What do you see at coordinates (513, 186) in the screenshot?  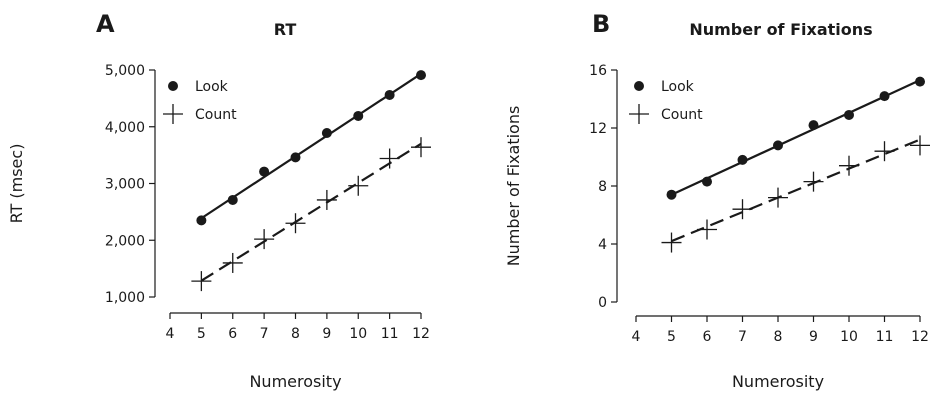 I see `y-axis-label: Number of Fixations` at bounding box center [513, 186].